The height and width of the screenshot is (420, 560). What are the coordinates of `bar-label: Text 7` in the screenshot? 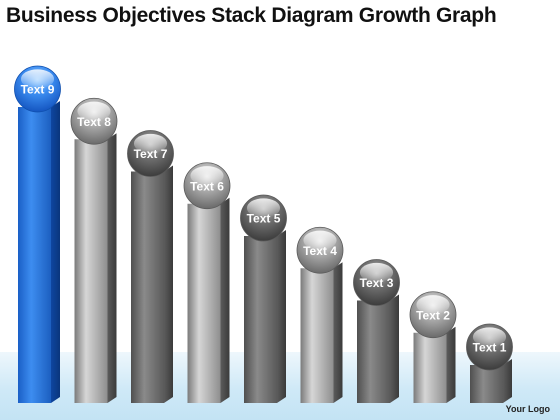 It's located at (151, 154).